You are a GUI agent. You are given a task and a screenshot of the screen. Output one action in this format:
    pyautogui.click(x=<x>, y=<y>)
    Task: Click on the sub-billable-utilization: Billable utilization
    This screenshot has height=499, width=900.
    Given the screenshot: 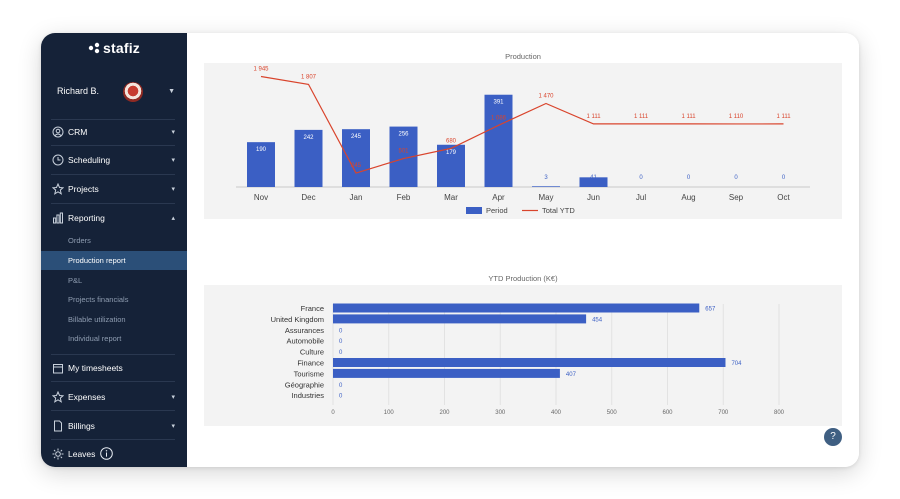 What is the action you would take?
    pyautogui.click(x=114, y=319)
    